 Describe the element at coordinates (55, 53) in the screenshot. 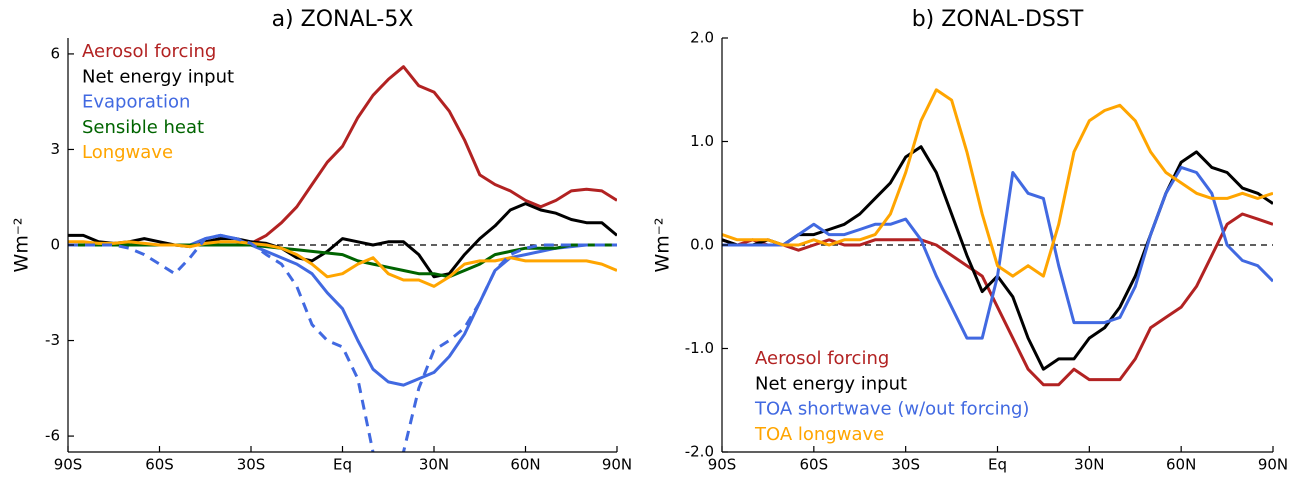

I see `y-tick-label: 6` at that location.